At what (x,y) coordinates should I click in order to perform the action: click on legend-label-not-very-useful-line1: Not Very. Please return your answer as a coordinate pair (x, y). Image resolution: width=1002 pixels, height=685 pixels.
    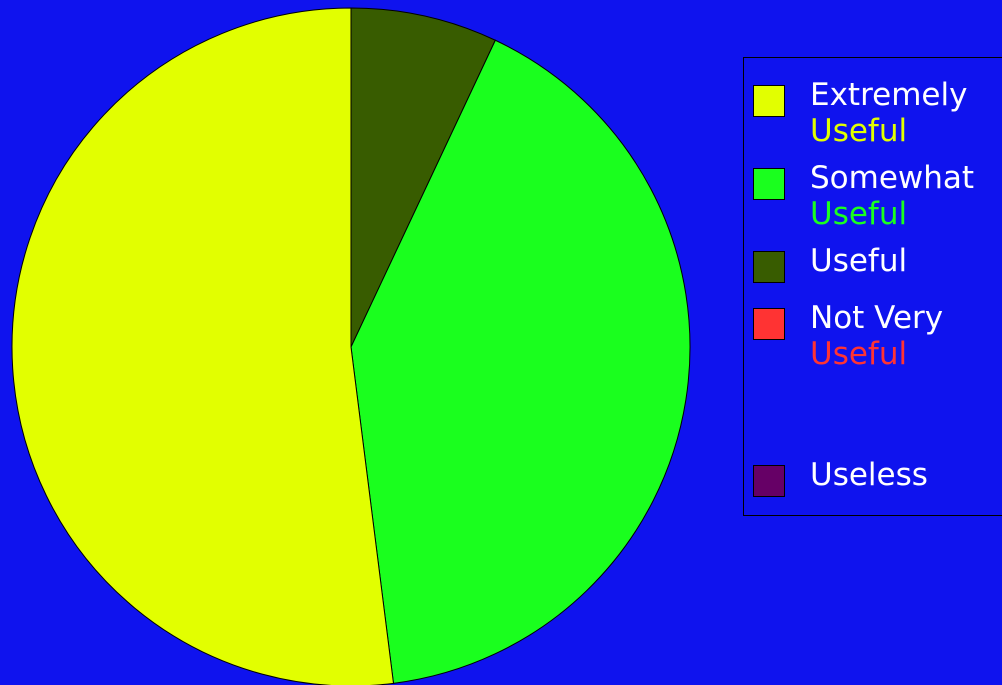
    Looking at the image, I should click on (877, 318).